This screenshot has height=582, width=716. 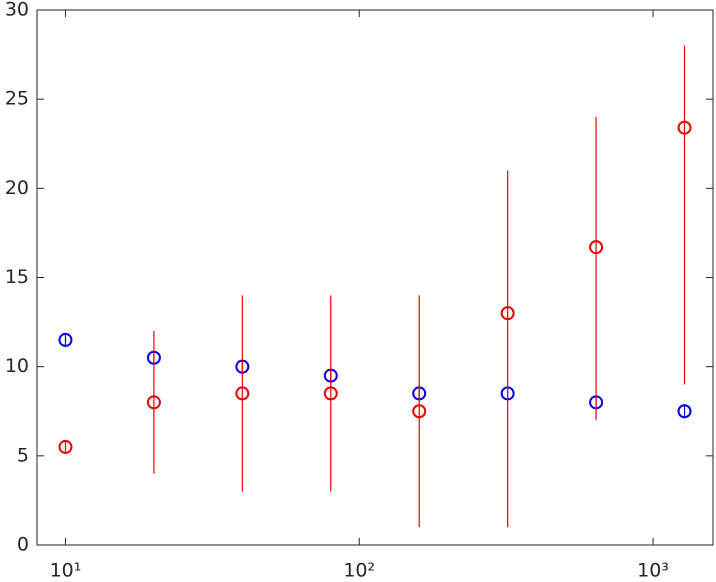 What do you see at coordinates (17, 188) in the screenshot?
I see `y-tick-label: 20` at bounding box center [17, 188].